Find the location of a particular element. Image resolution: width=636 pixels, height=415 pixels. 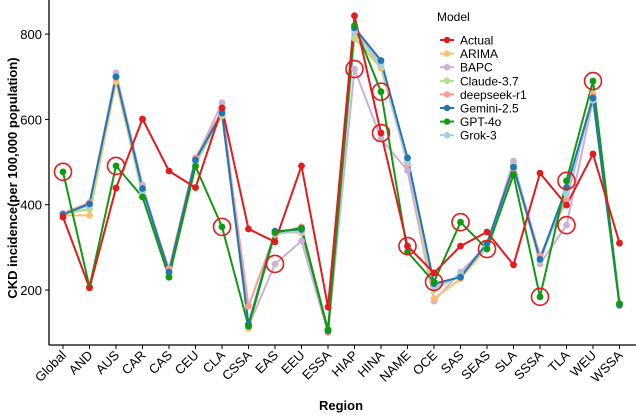

point-bapc-tla is located at coordinates (566, 225).